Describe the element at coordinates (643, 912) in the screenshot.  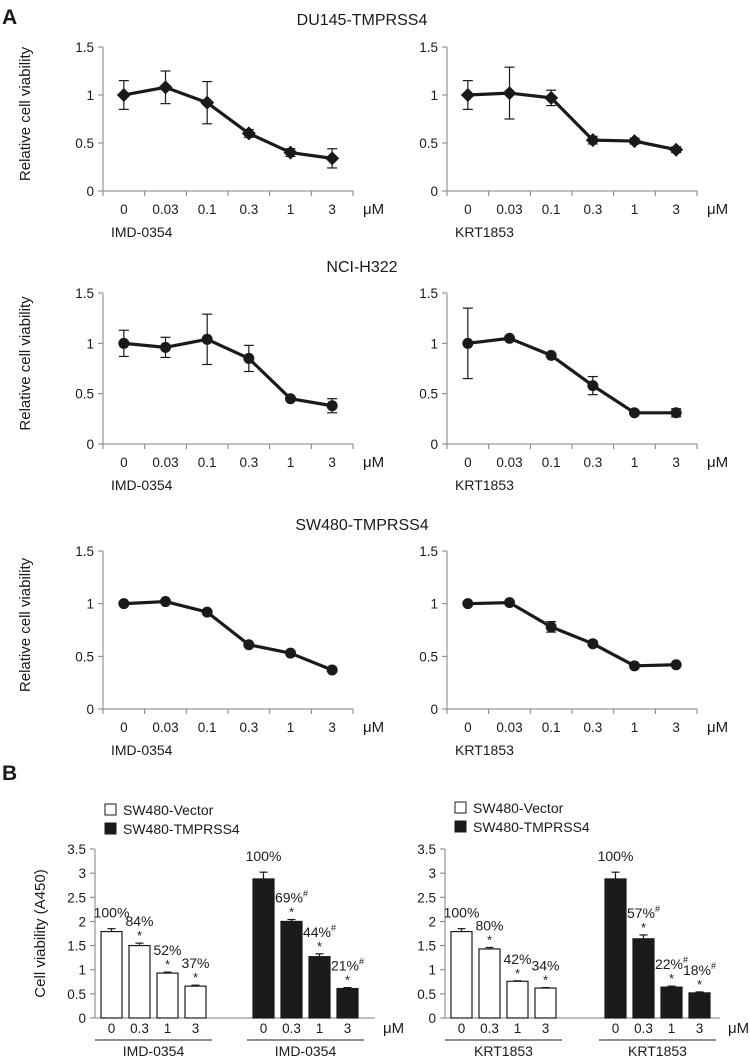
I see `percent-label: 57%#` at that location.